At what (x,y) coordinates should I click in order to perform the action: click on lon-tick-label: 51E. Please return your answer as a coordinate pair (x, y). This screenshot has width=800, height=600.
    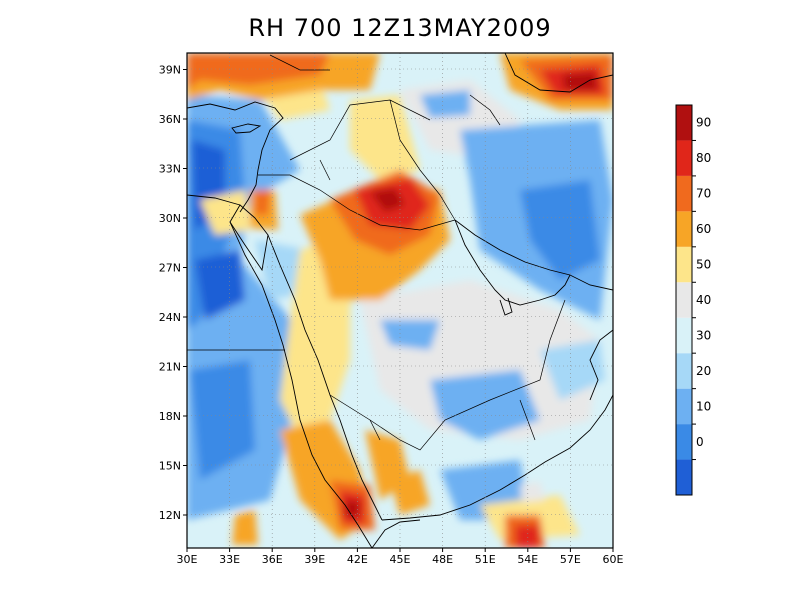
    Looking at the image, I should click on (485, 559).